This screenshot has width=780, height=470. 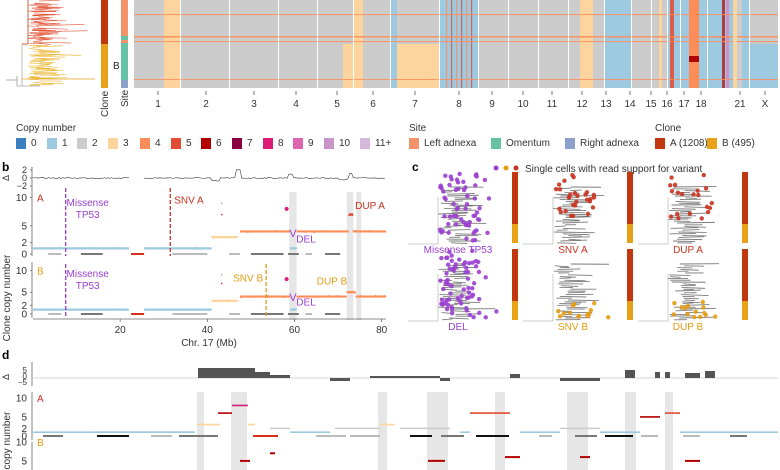 What do you see at coordinates (40, 15) in the screenshot?
I see `tree-leaf-a` at bounding box center [40, 15].